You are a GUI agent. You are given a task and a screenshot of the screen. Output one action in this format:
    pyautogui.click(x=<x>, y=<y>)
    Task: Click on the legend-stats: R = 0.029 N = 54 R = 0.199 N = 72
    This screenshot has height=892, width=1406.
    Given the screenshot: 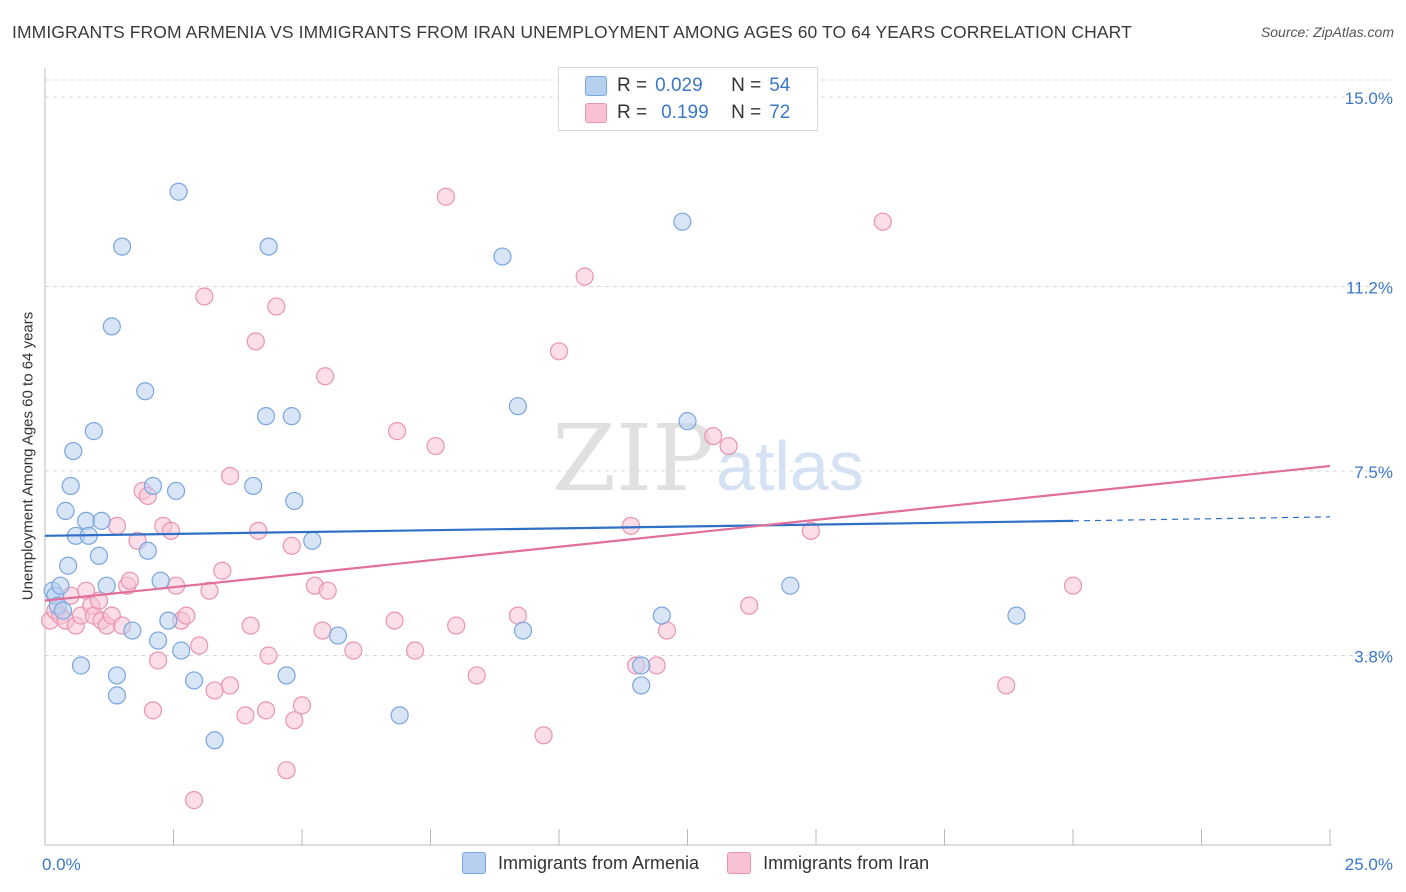 What is the action you would take?
    pyautogui.click(x=688, y=99)
    